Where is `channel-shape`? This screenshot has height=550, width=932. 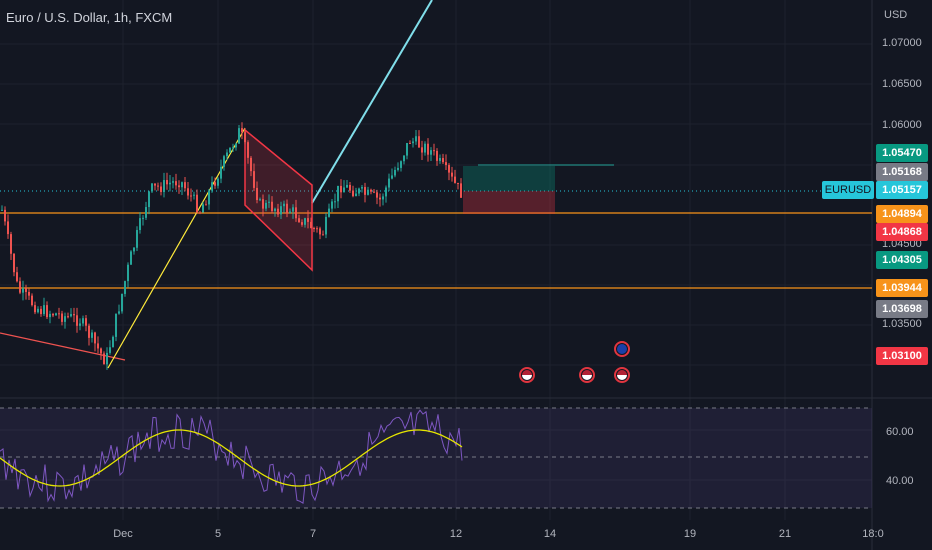
channel-shape is located at coordinates (278, 200).